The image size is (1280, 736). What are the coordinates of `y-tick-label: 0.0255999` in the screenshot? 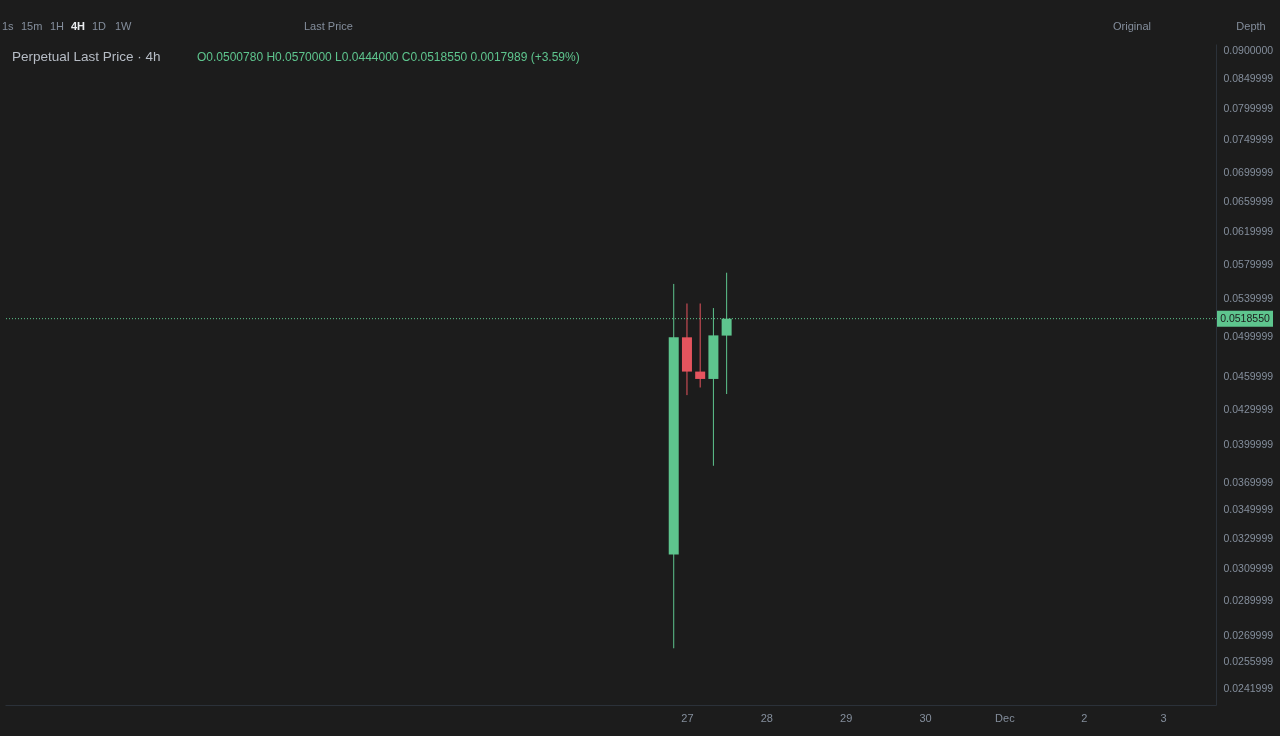 It's located at (1248, 660).